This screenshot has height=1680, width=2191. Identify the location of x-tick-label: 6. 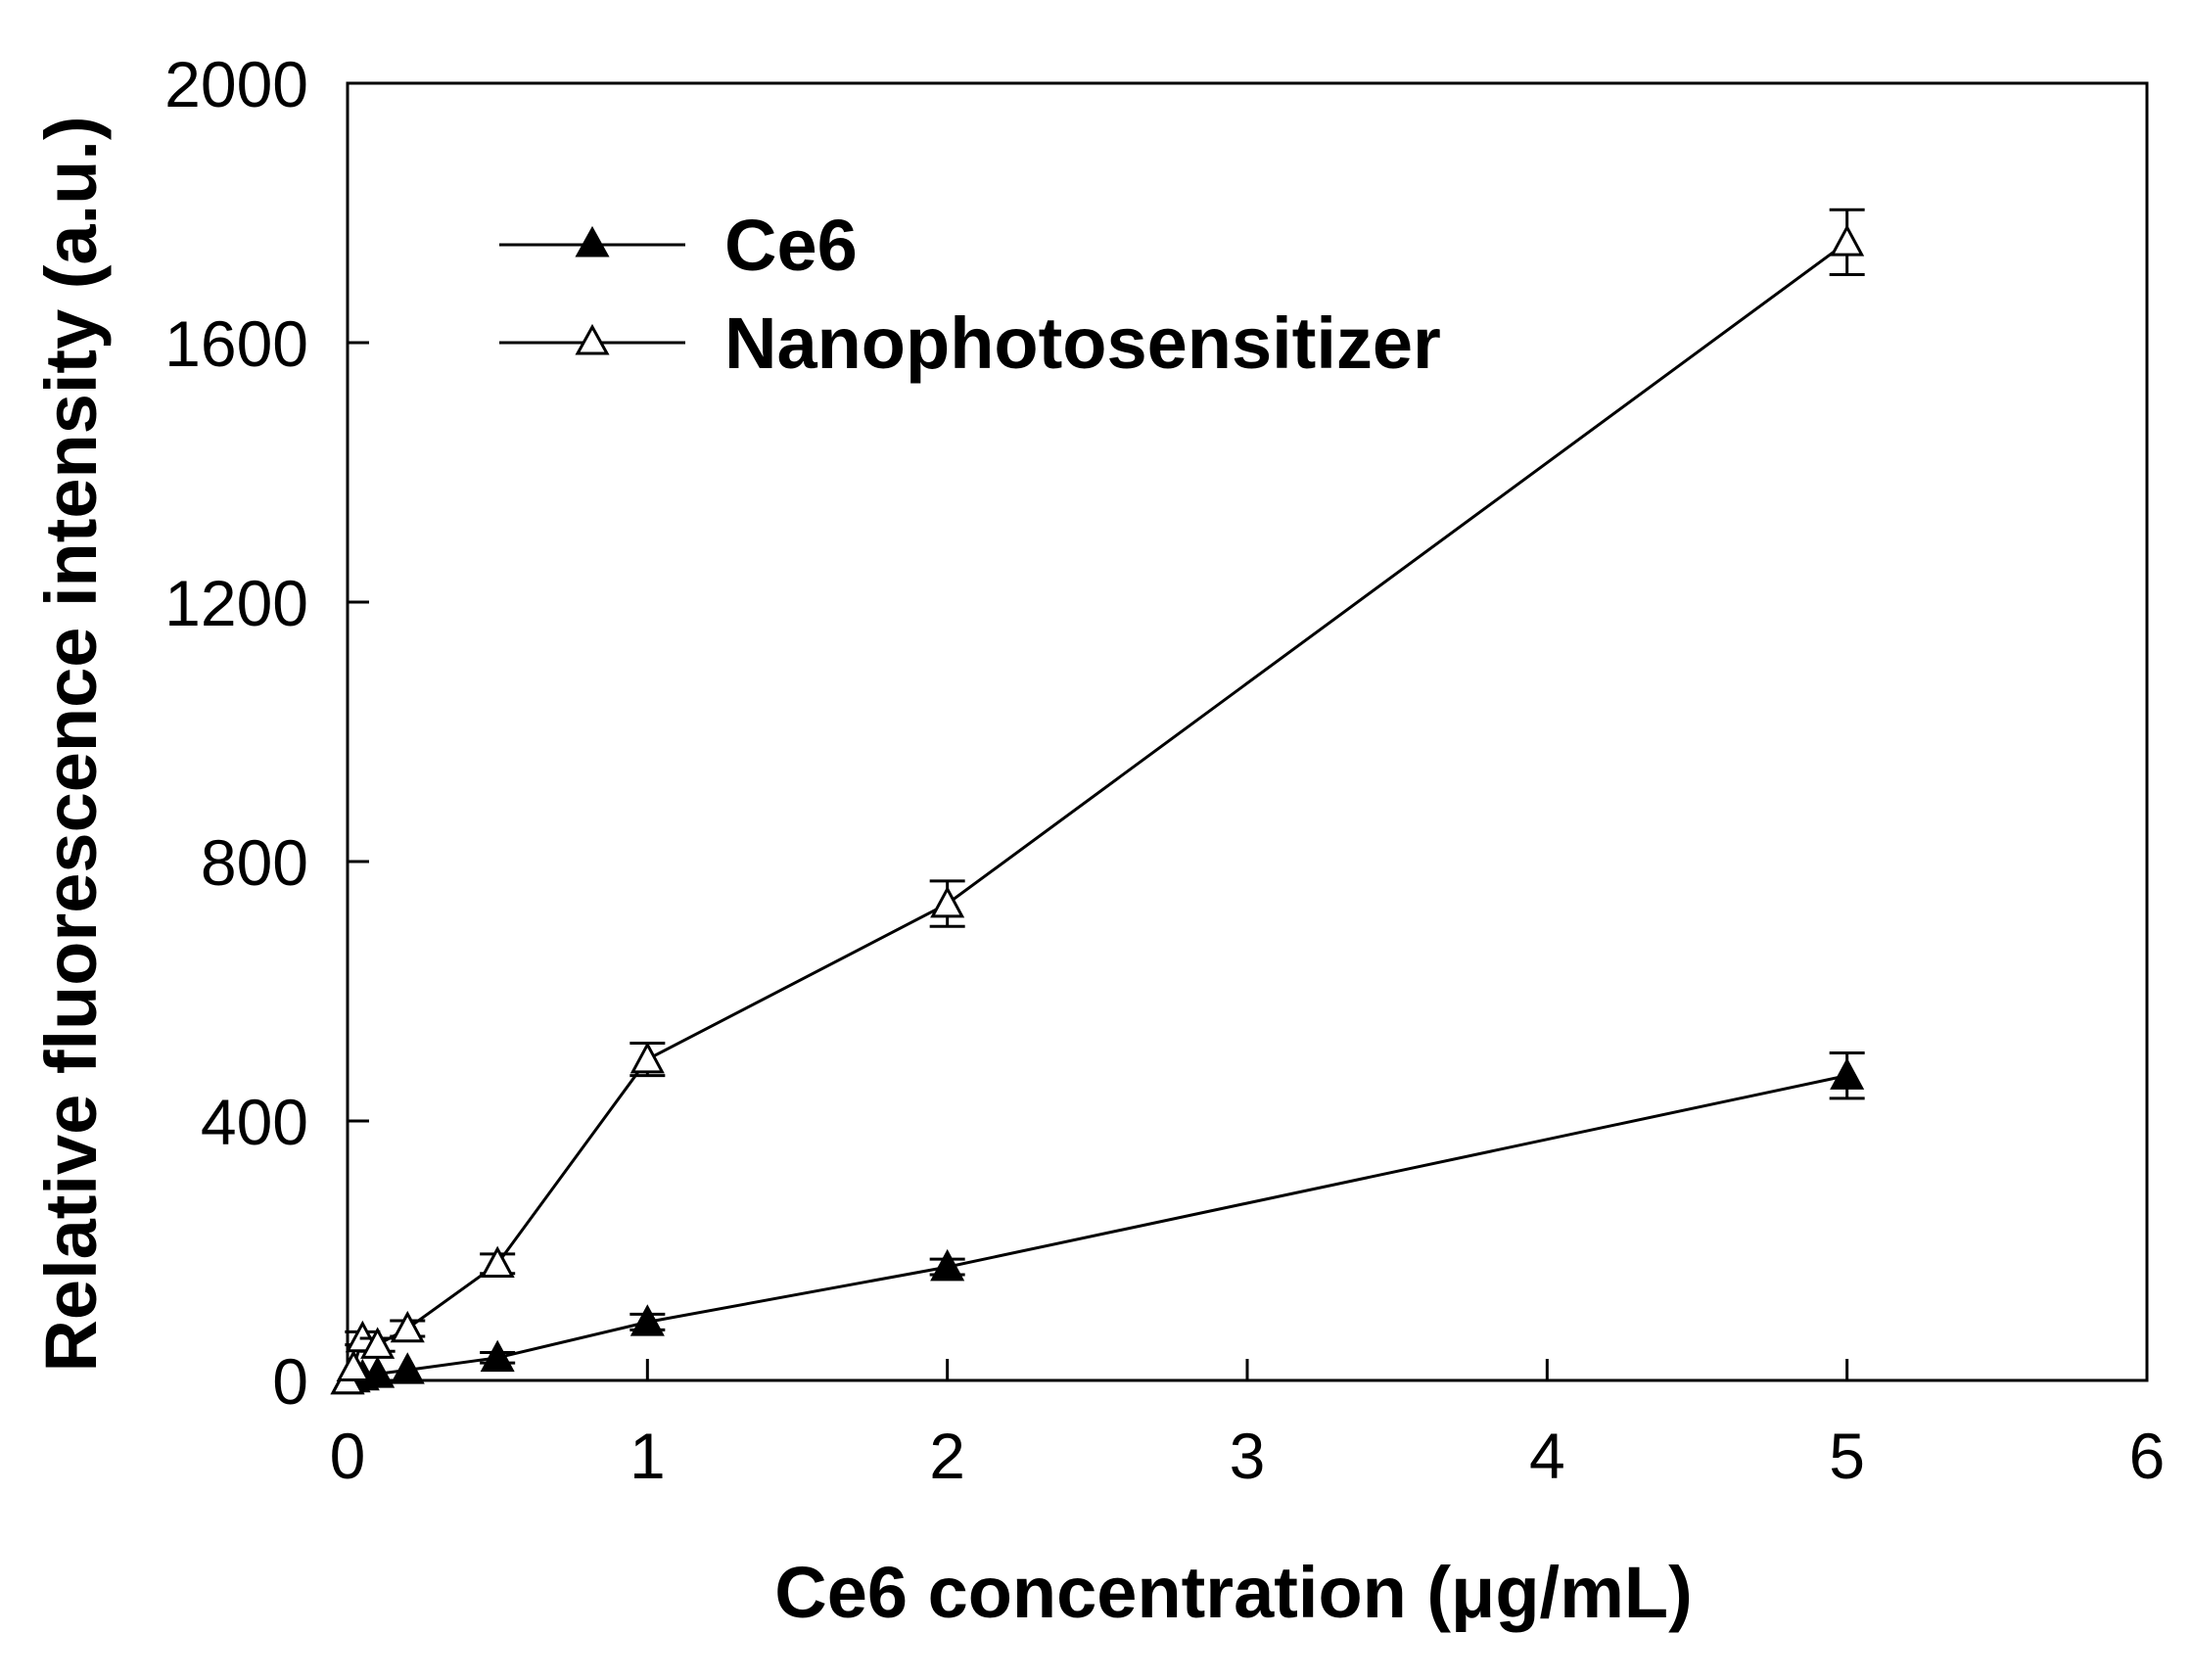
(2147, 1456).